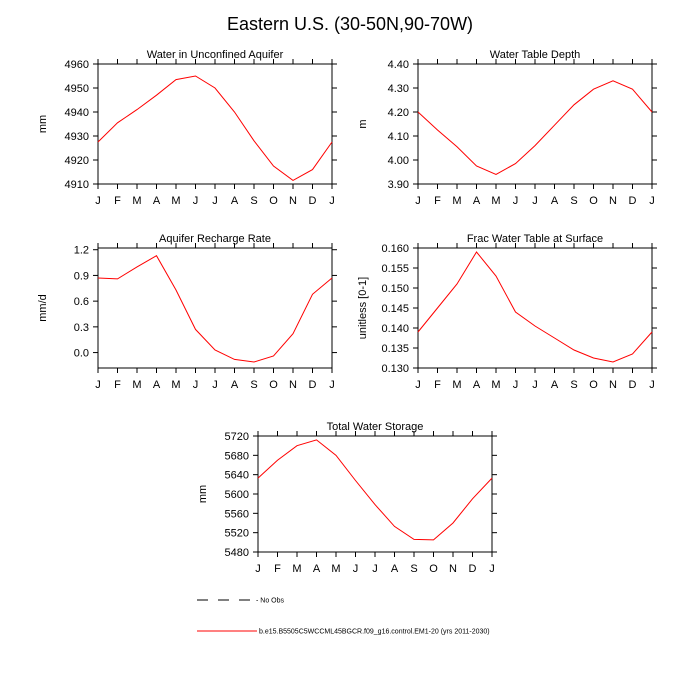 The height and width of the screenshot is (700, 700). What do you see at coordinates (43, 308) in the screenshot?
I see `y-axis-label: mm/d` at bounding box center [43, 308].